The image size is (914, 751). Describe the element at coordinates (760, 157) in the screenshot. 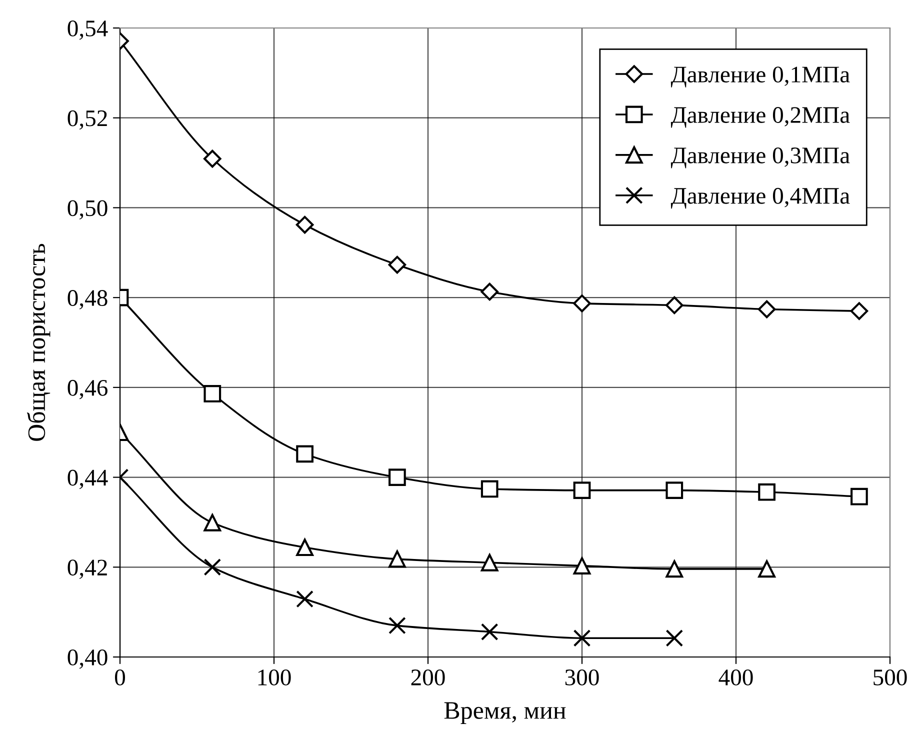

I see `legend-label: Давление 0,3МПа` at that location.